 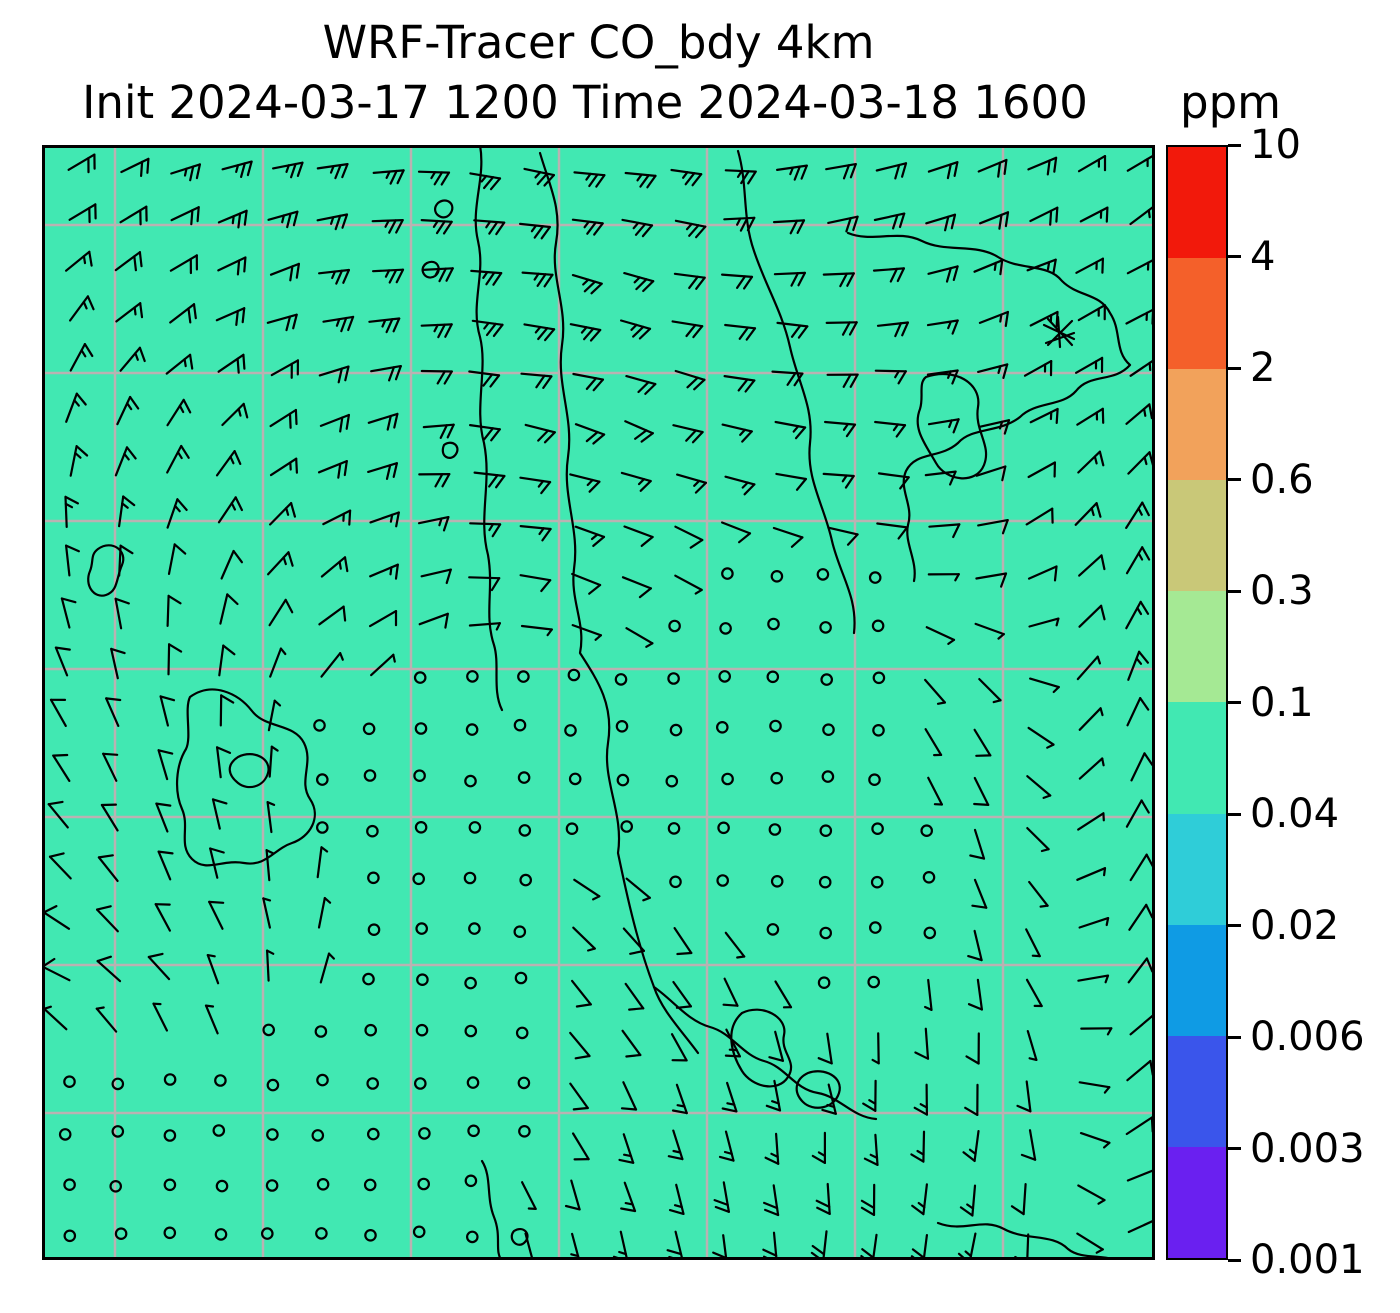 I want to click on colorbar-segments, so click(x=1197, y=702).